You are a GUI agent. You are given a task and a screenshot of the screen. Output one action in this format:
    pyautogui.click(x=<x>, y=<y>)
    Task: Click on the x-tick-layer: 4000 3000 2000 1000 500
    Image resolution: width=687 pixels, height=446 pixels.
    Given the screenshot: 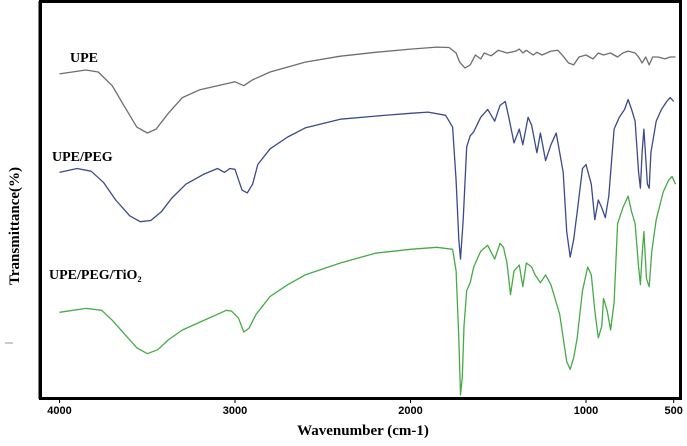 What is the action you would take?
    pyautogui.click(x=365, y=407)
    